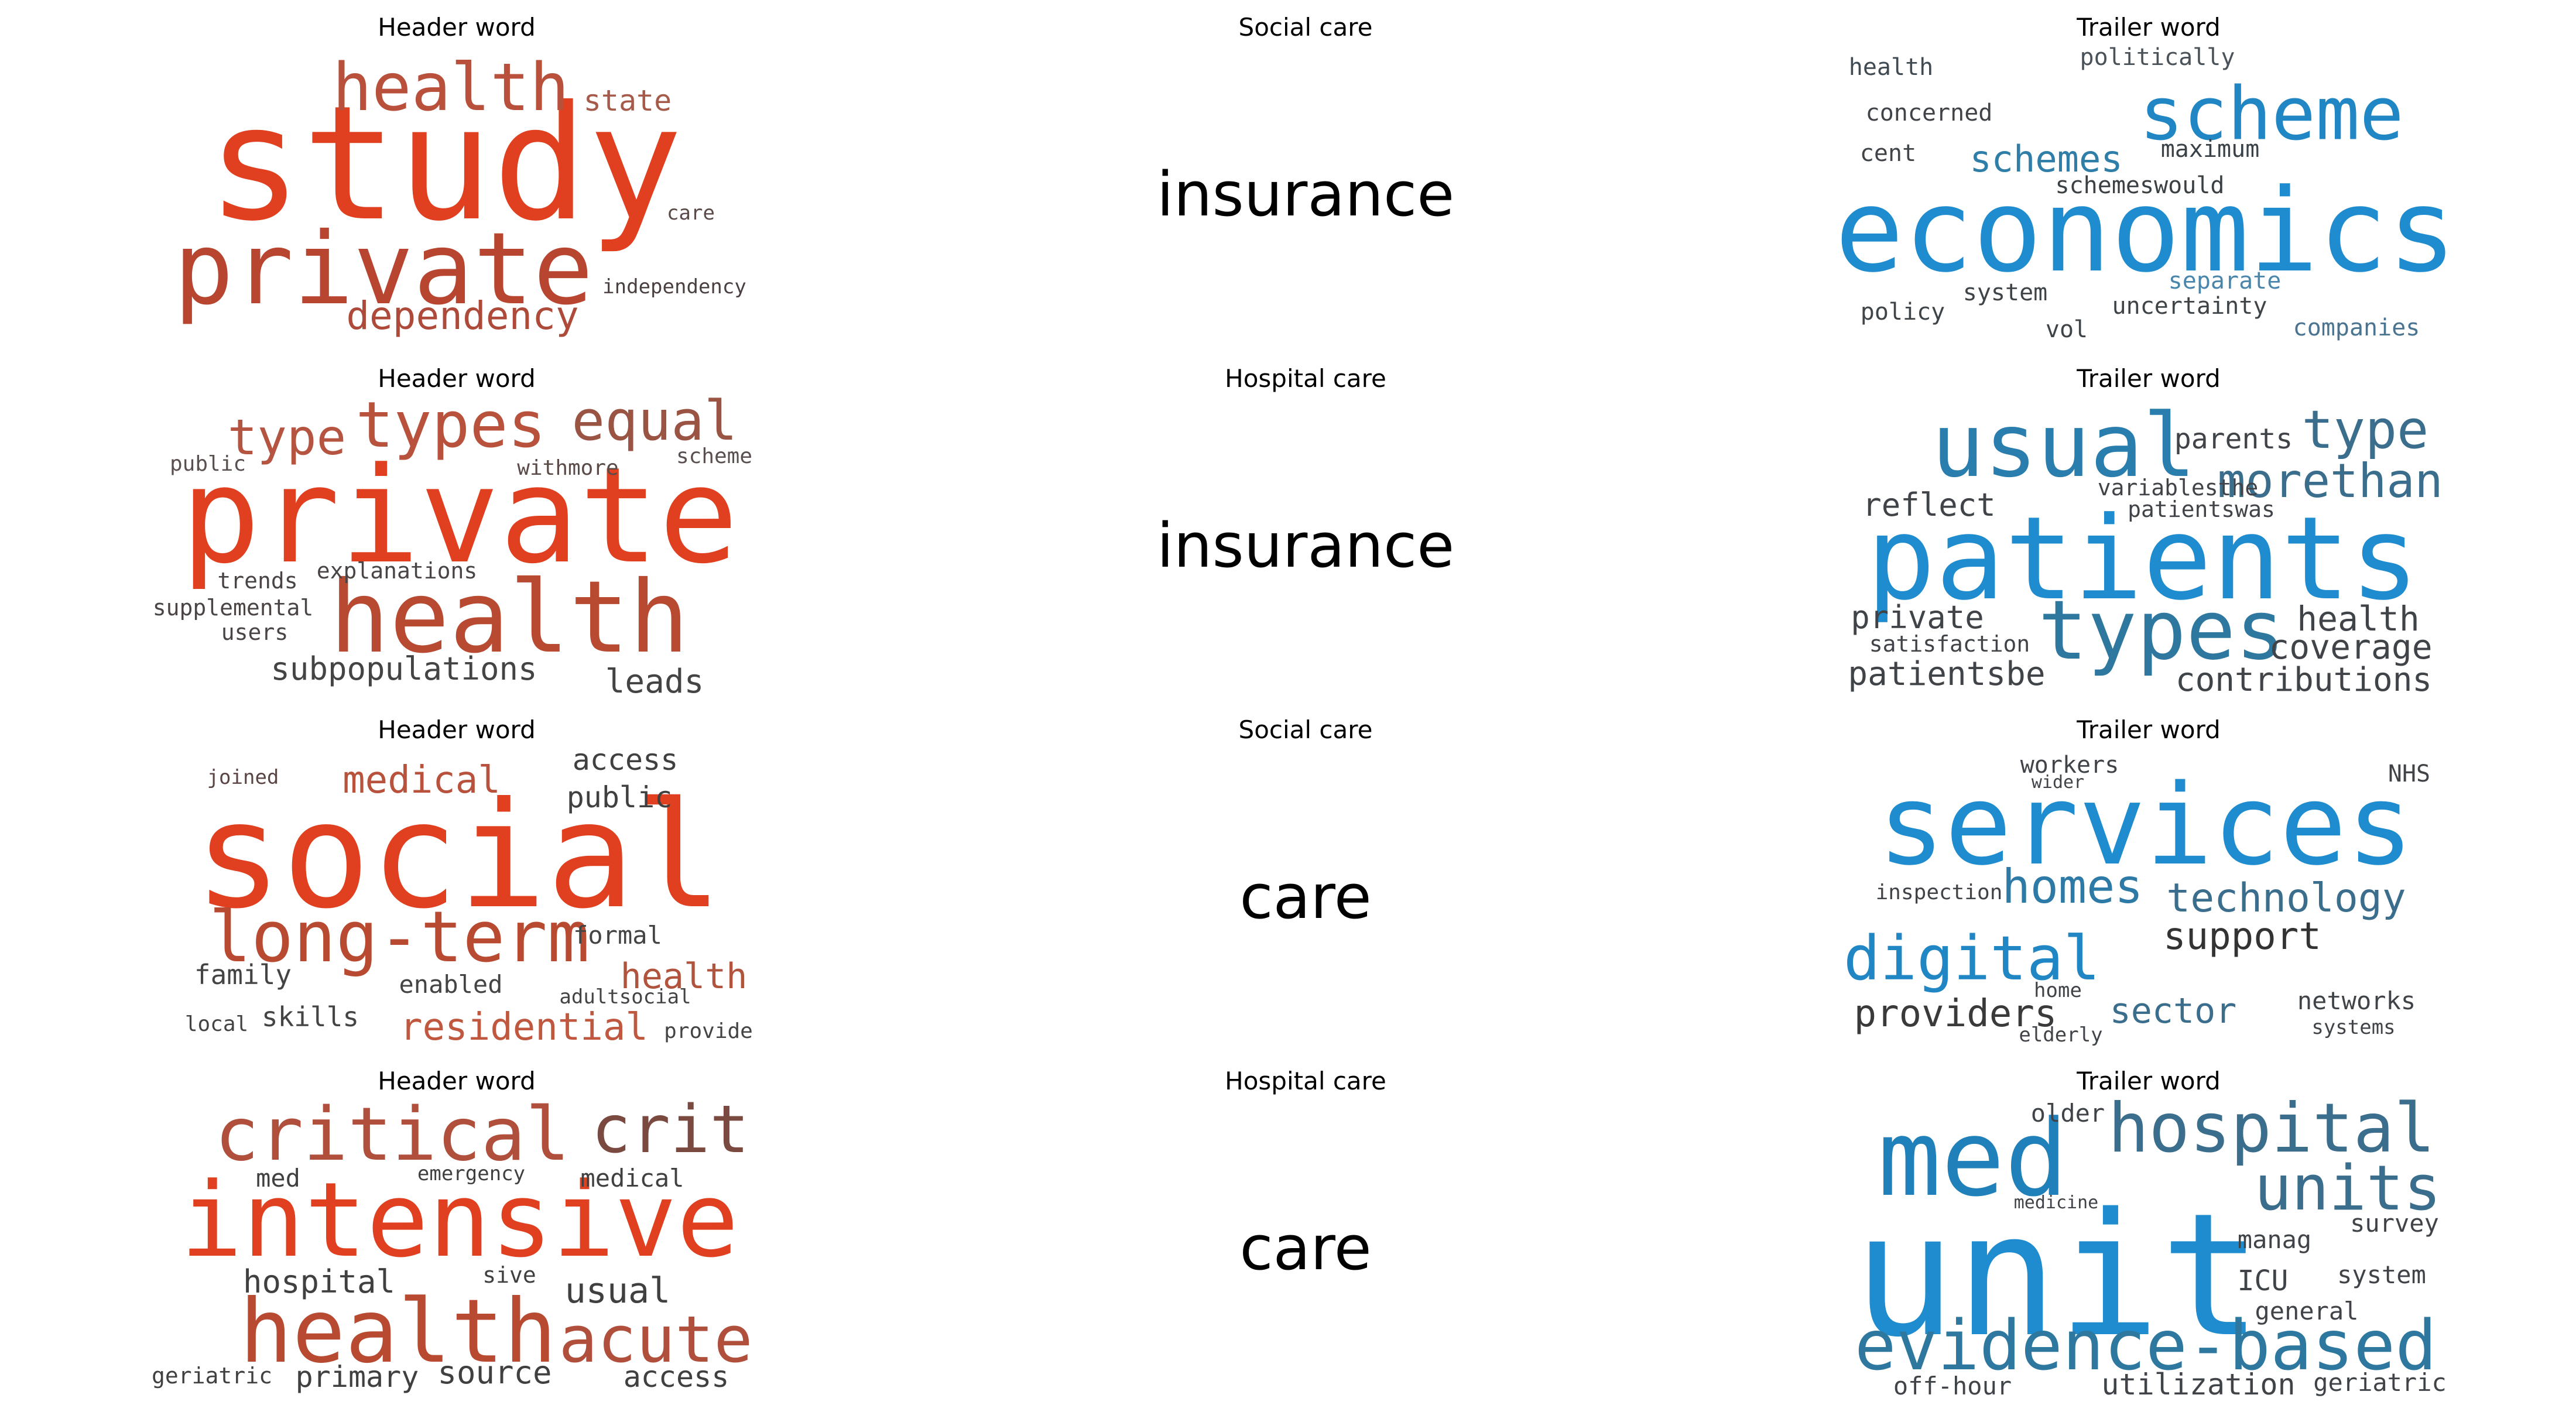 The width and height of the screenshot is (2576, 1405). What do you see at coordinates (458, 855) in the screenshot?
I see `cloud-word: social` at bounding box center [458, 855].